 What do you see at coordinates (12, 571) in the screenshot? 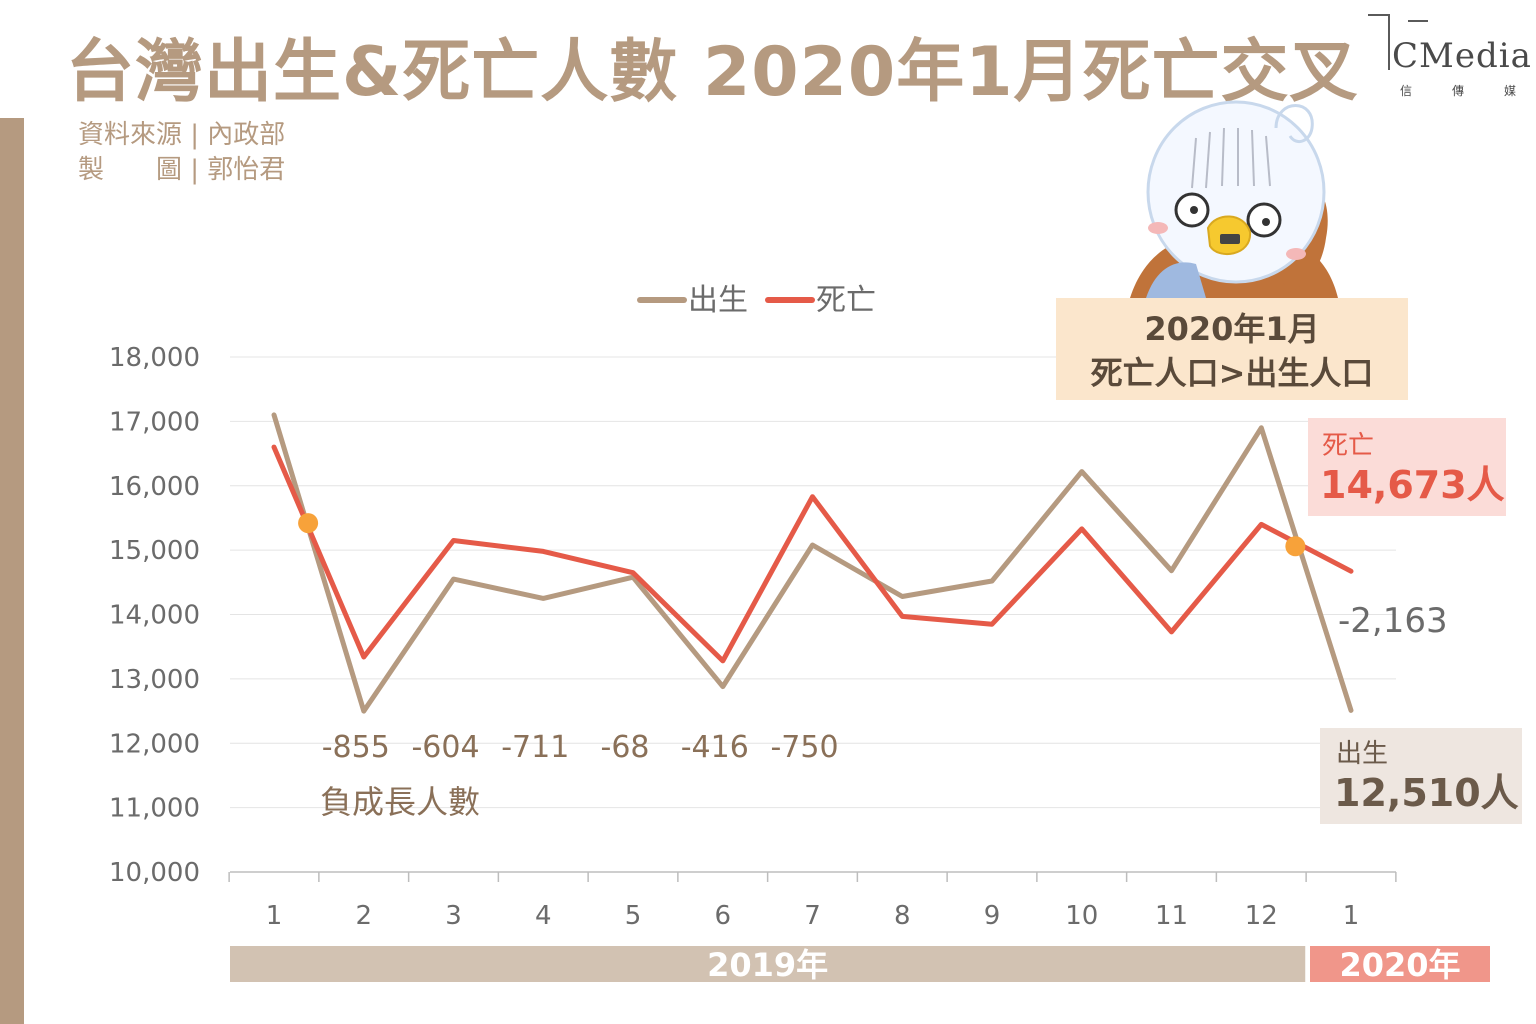
I see `left-accent-bar` at bounding box center [12, 571].